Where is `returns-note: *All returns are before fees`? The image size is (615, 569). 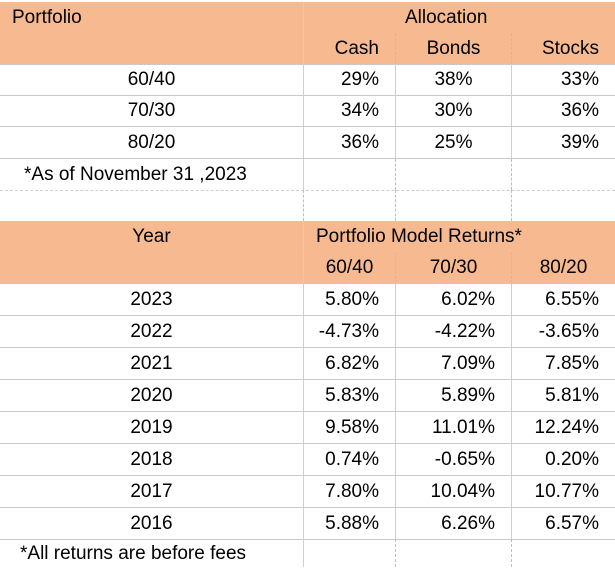
returns-note: *All returns are before fees is located at coordinates (133, 553).